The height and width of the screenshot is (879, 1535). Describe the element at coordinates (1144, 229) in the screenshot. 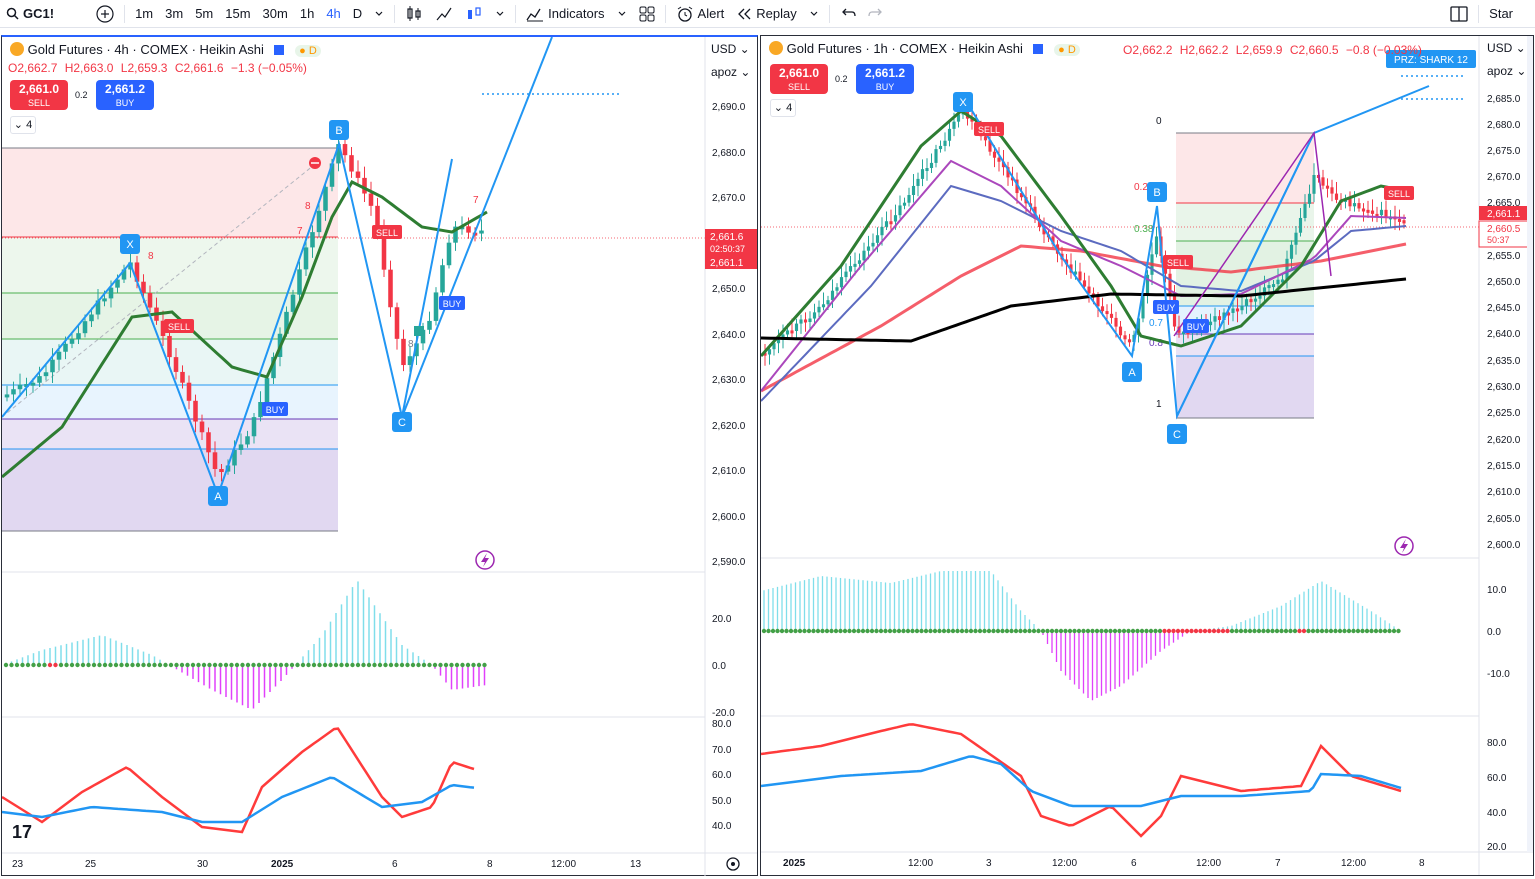

I see `fib-label: 0.38` at that location.